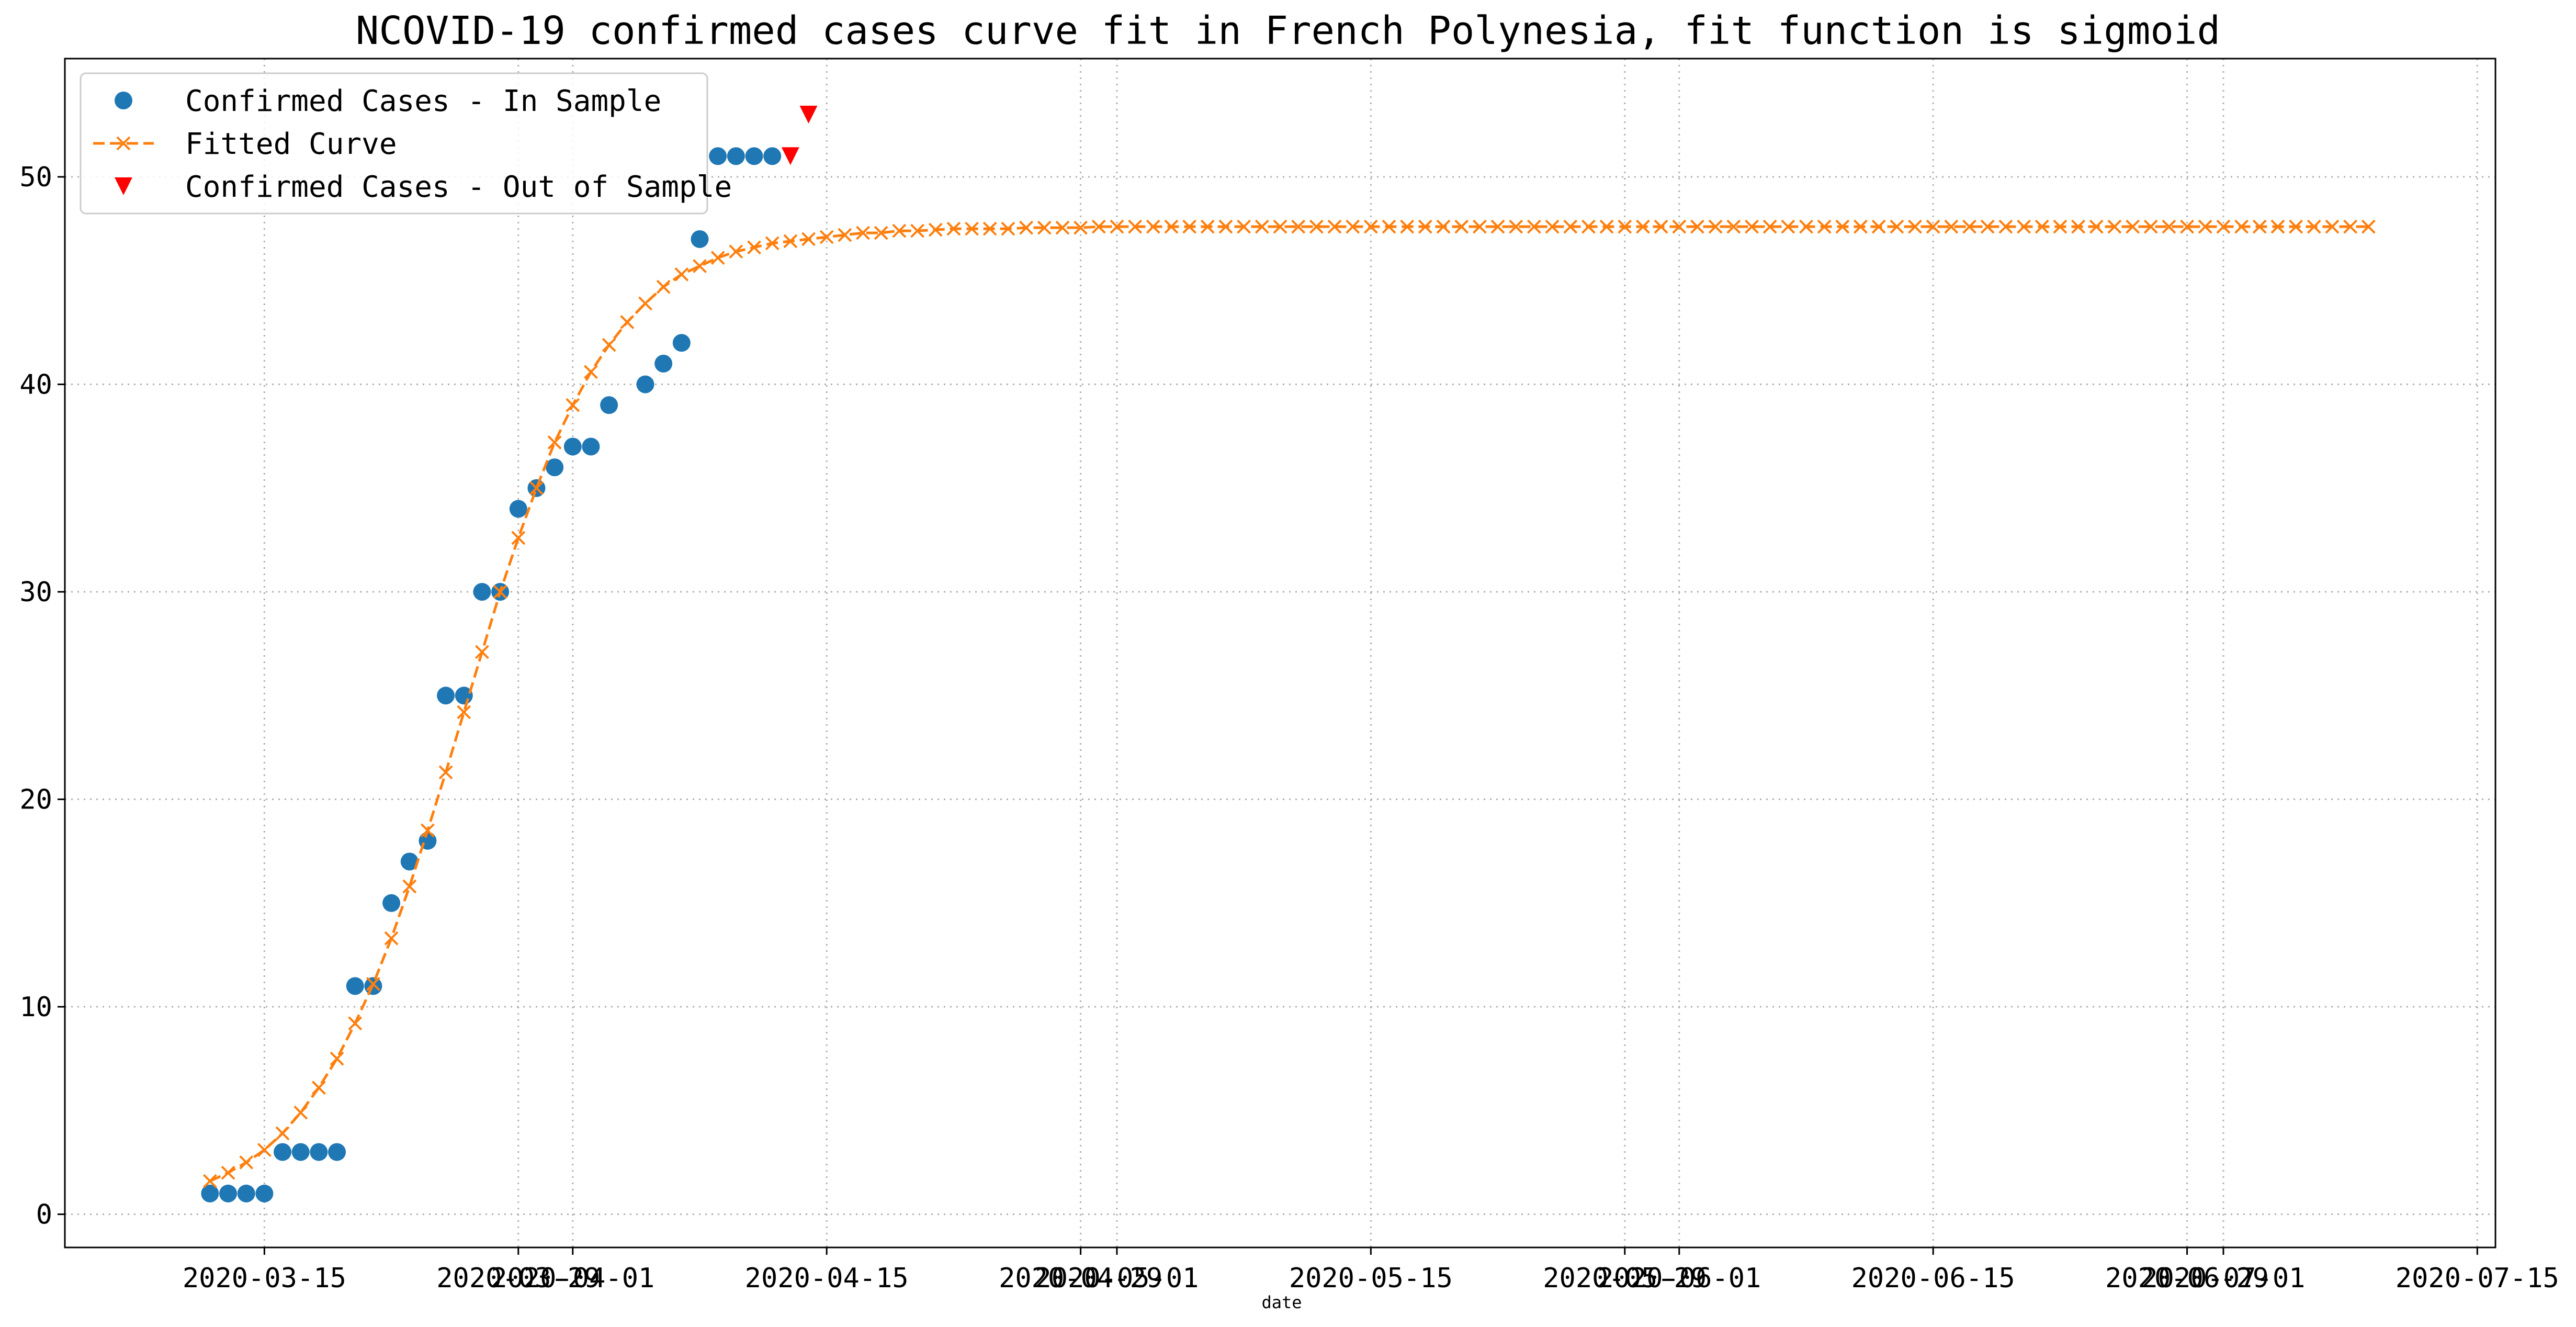 The height and width of the screenshot is (1327, 2576). I want to click on y-tick-label: 50, so click(35, 177).